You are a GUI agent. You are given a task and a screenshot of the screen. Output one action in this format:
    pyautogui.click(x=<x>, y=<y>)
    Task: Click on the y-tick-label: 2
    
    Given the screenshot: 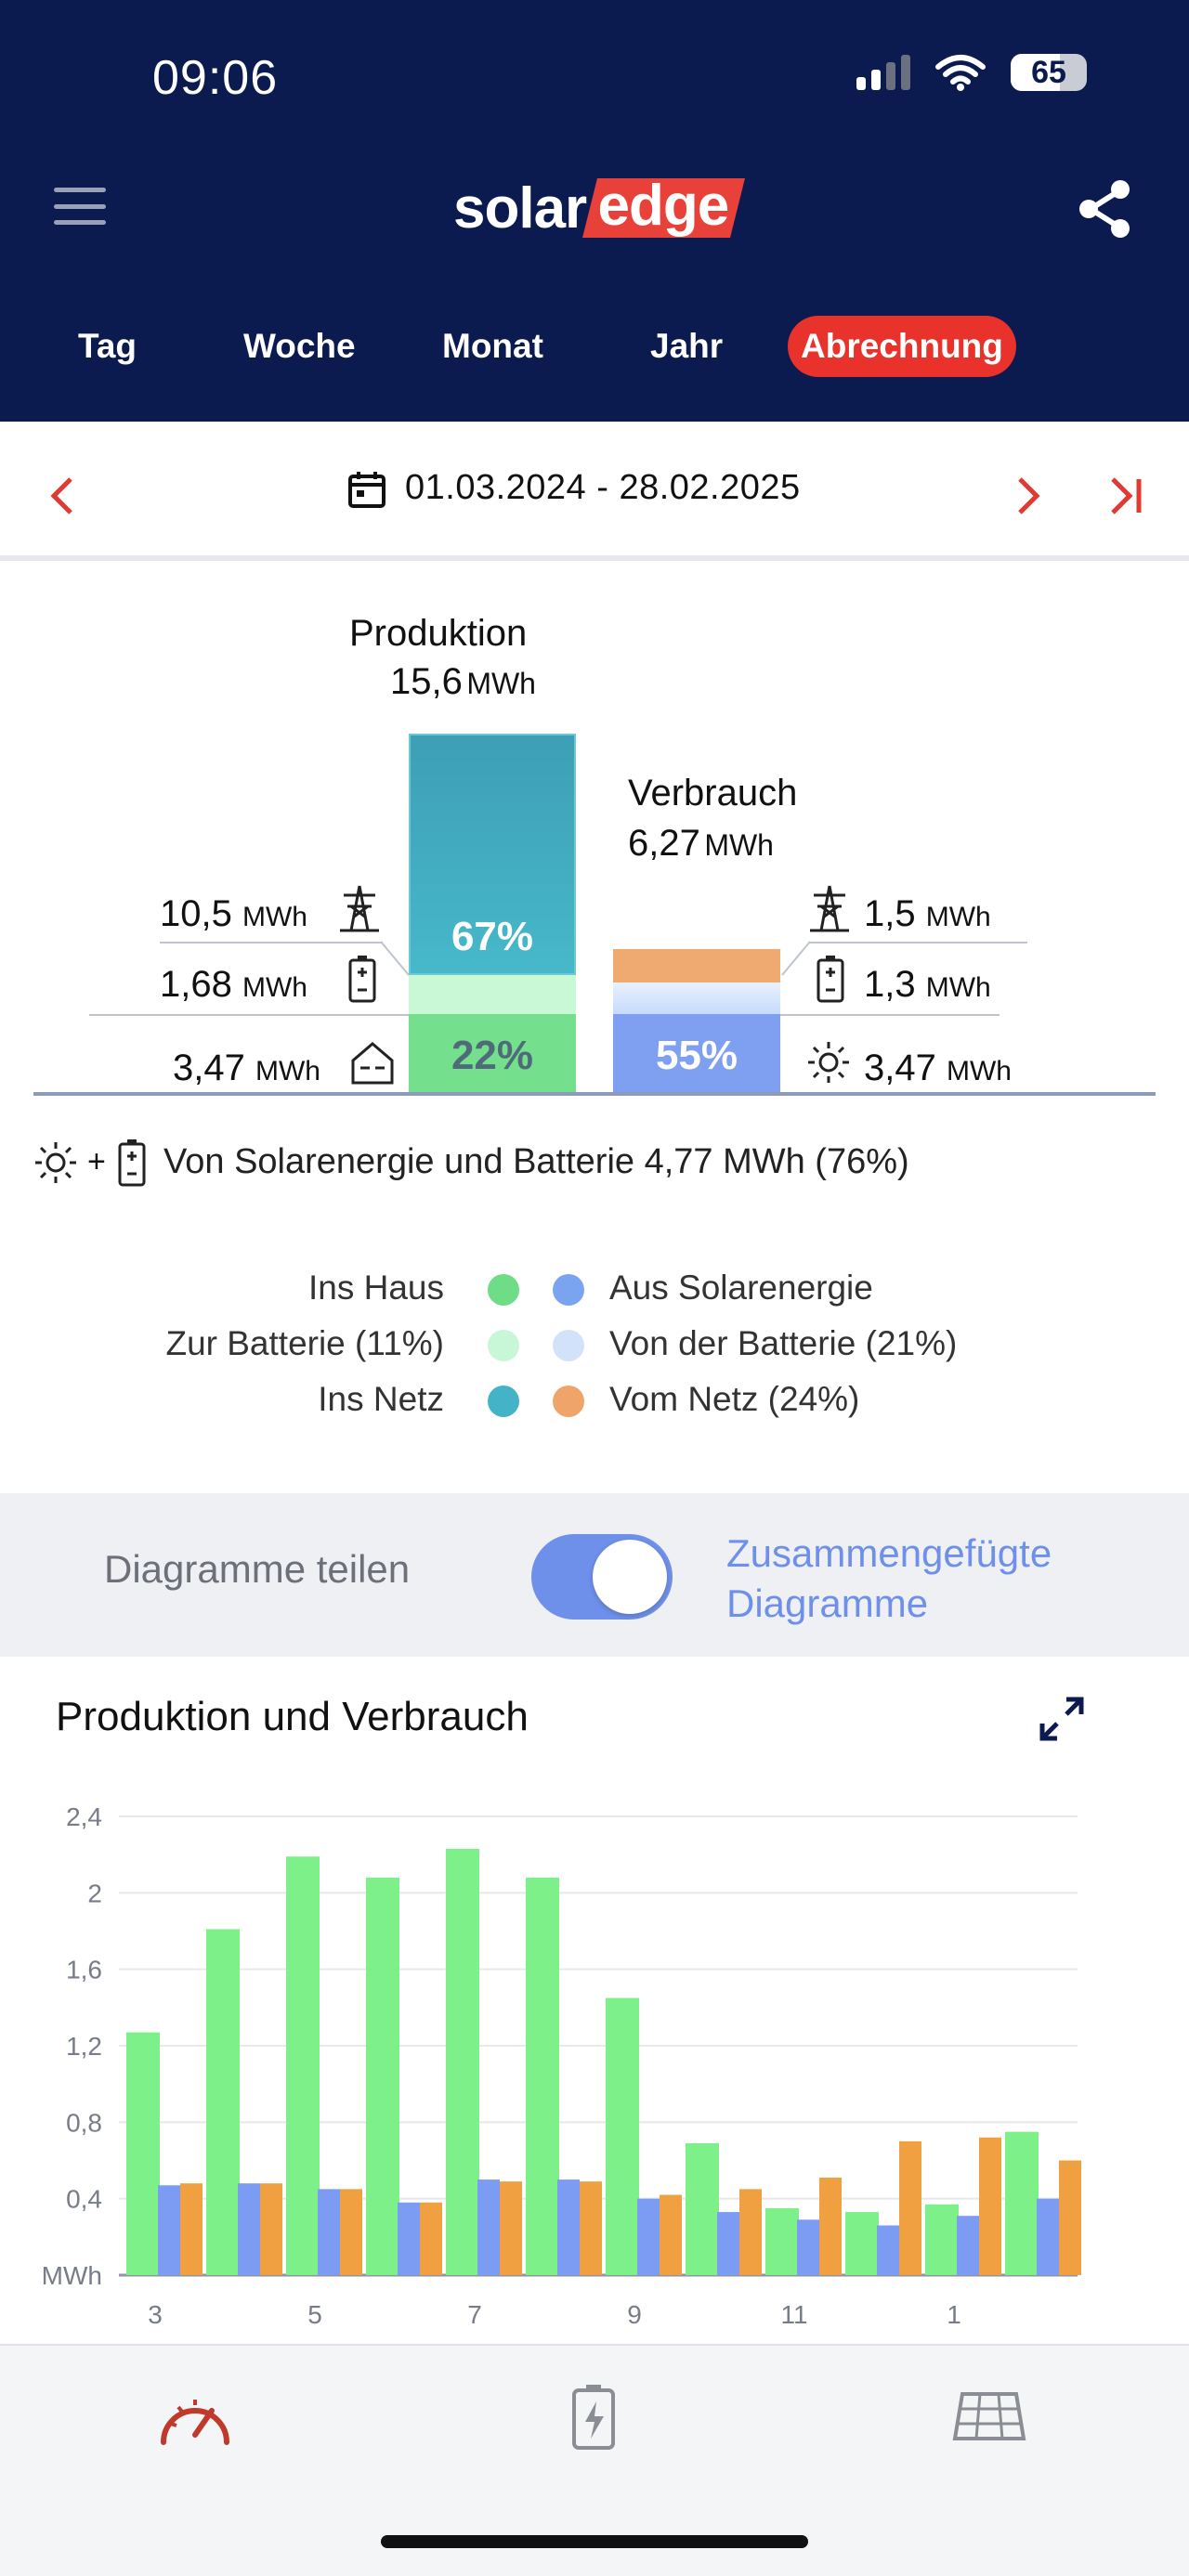 What is the action you would take?
    pyautogui.click(x=94, y=1893)
    